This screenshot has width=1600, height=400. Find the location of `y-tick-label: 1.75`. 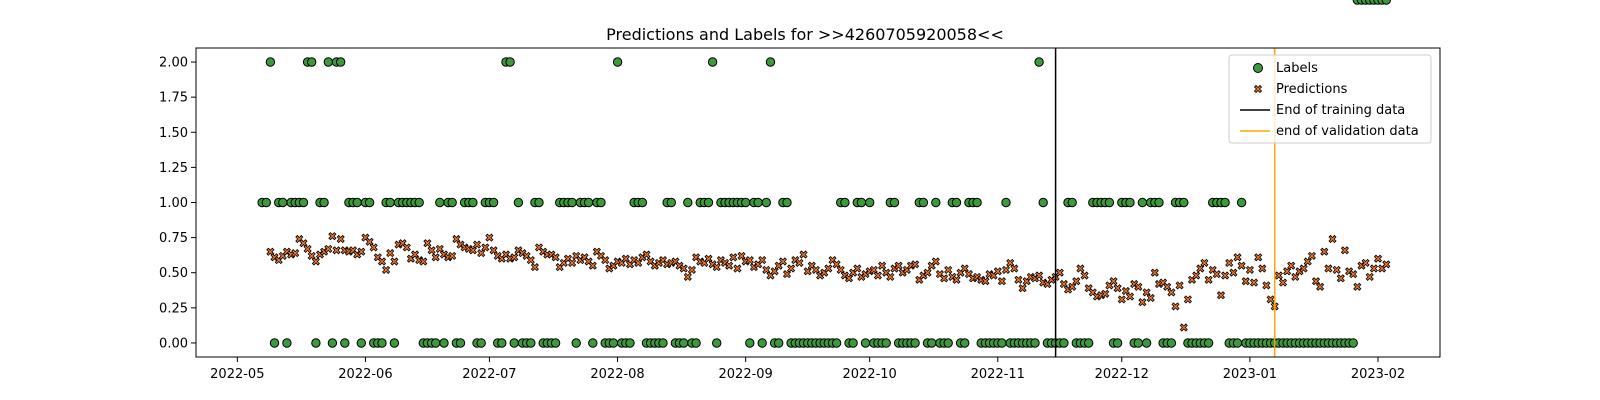

y-tick-label: 1.75 is located at coordinates (173, 98).